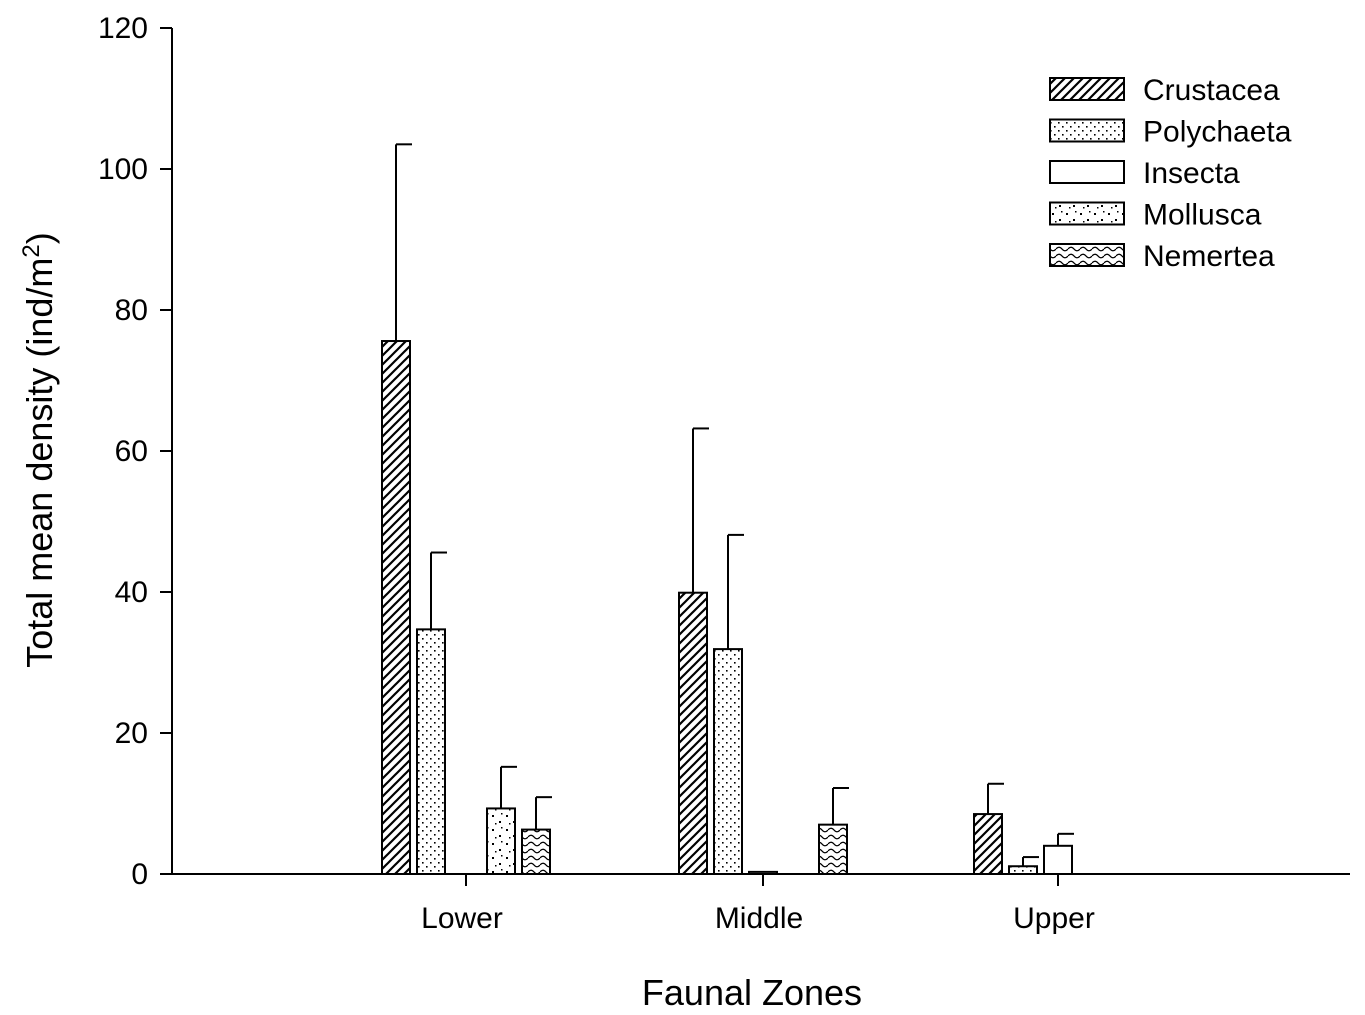  Describe the element at coordinates (833, 849) in the screenshot. I see `bar-nemertea-middle` at that location.